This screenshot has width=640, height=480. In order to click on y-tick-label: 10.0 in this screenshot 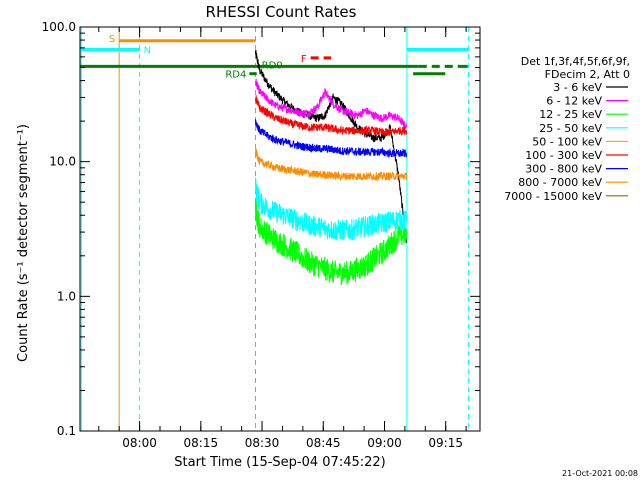, I will do `click(62, 162)`.